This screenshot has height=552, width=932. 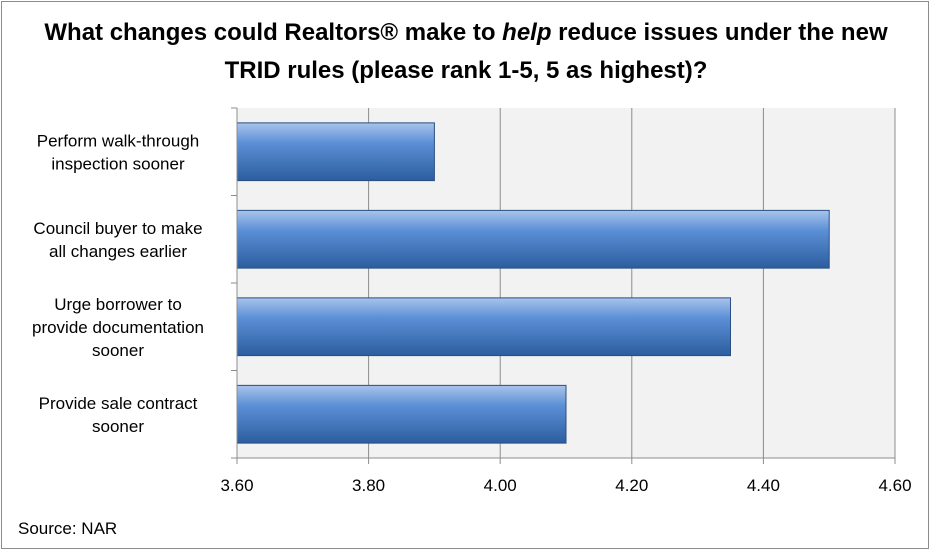 I want to click on category-label: Perform walk-through inspection sooner, so click(x=118, y=152).